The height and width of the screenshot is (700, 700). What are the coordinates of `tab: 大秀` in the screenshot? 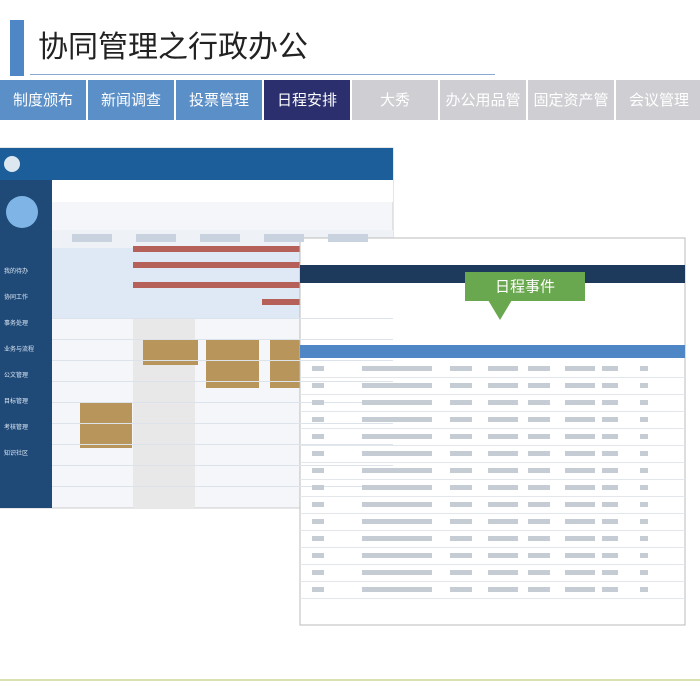 It's located at (395, 100).